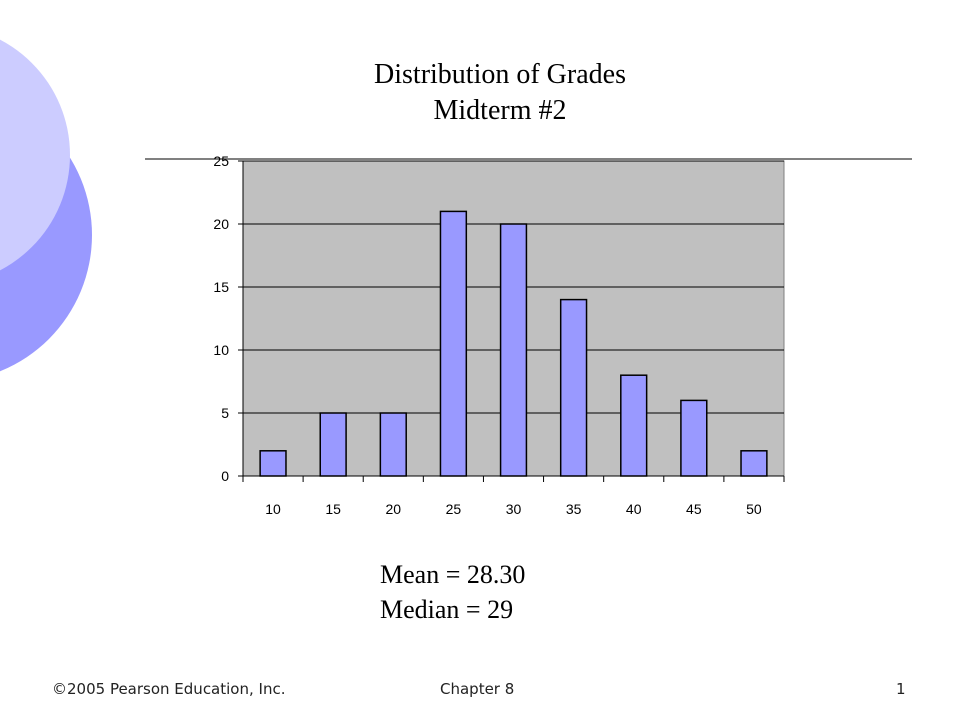 This screenshot has width=960, height=720. Describe the element at coordinates (694, 509) in the screenshot. I see `x-tick-label: 45` at that location.